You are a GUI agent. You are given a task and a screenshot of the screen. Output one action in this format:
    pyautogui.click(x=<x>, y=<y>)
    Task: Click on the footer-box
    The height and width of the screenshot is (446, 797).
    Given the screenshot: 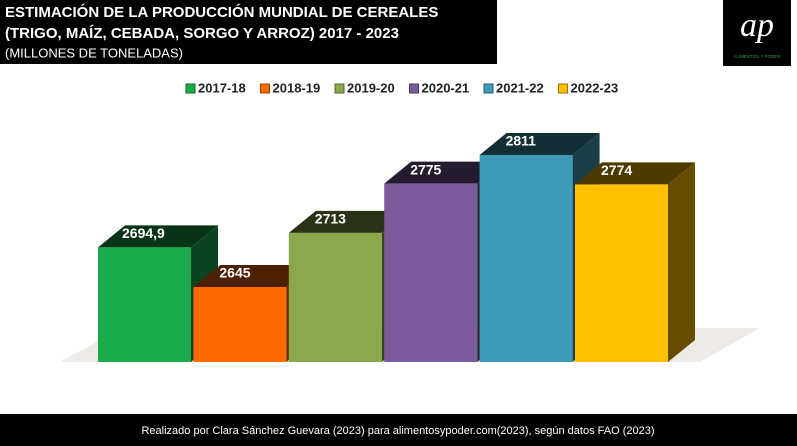 What is the action you would take?
    pyautogui.click(x=398, y=430)
    